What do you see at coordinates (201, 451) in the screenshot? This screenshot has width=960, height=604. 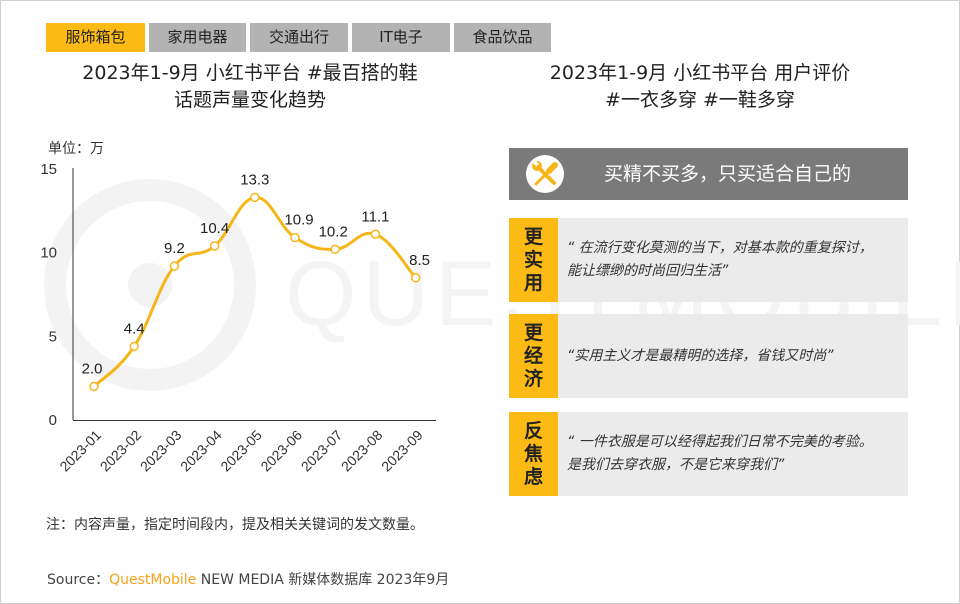 I see `x-tick-label: 2023-04` at bounding box center [201, 451].